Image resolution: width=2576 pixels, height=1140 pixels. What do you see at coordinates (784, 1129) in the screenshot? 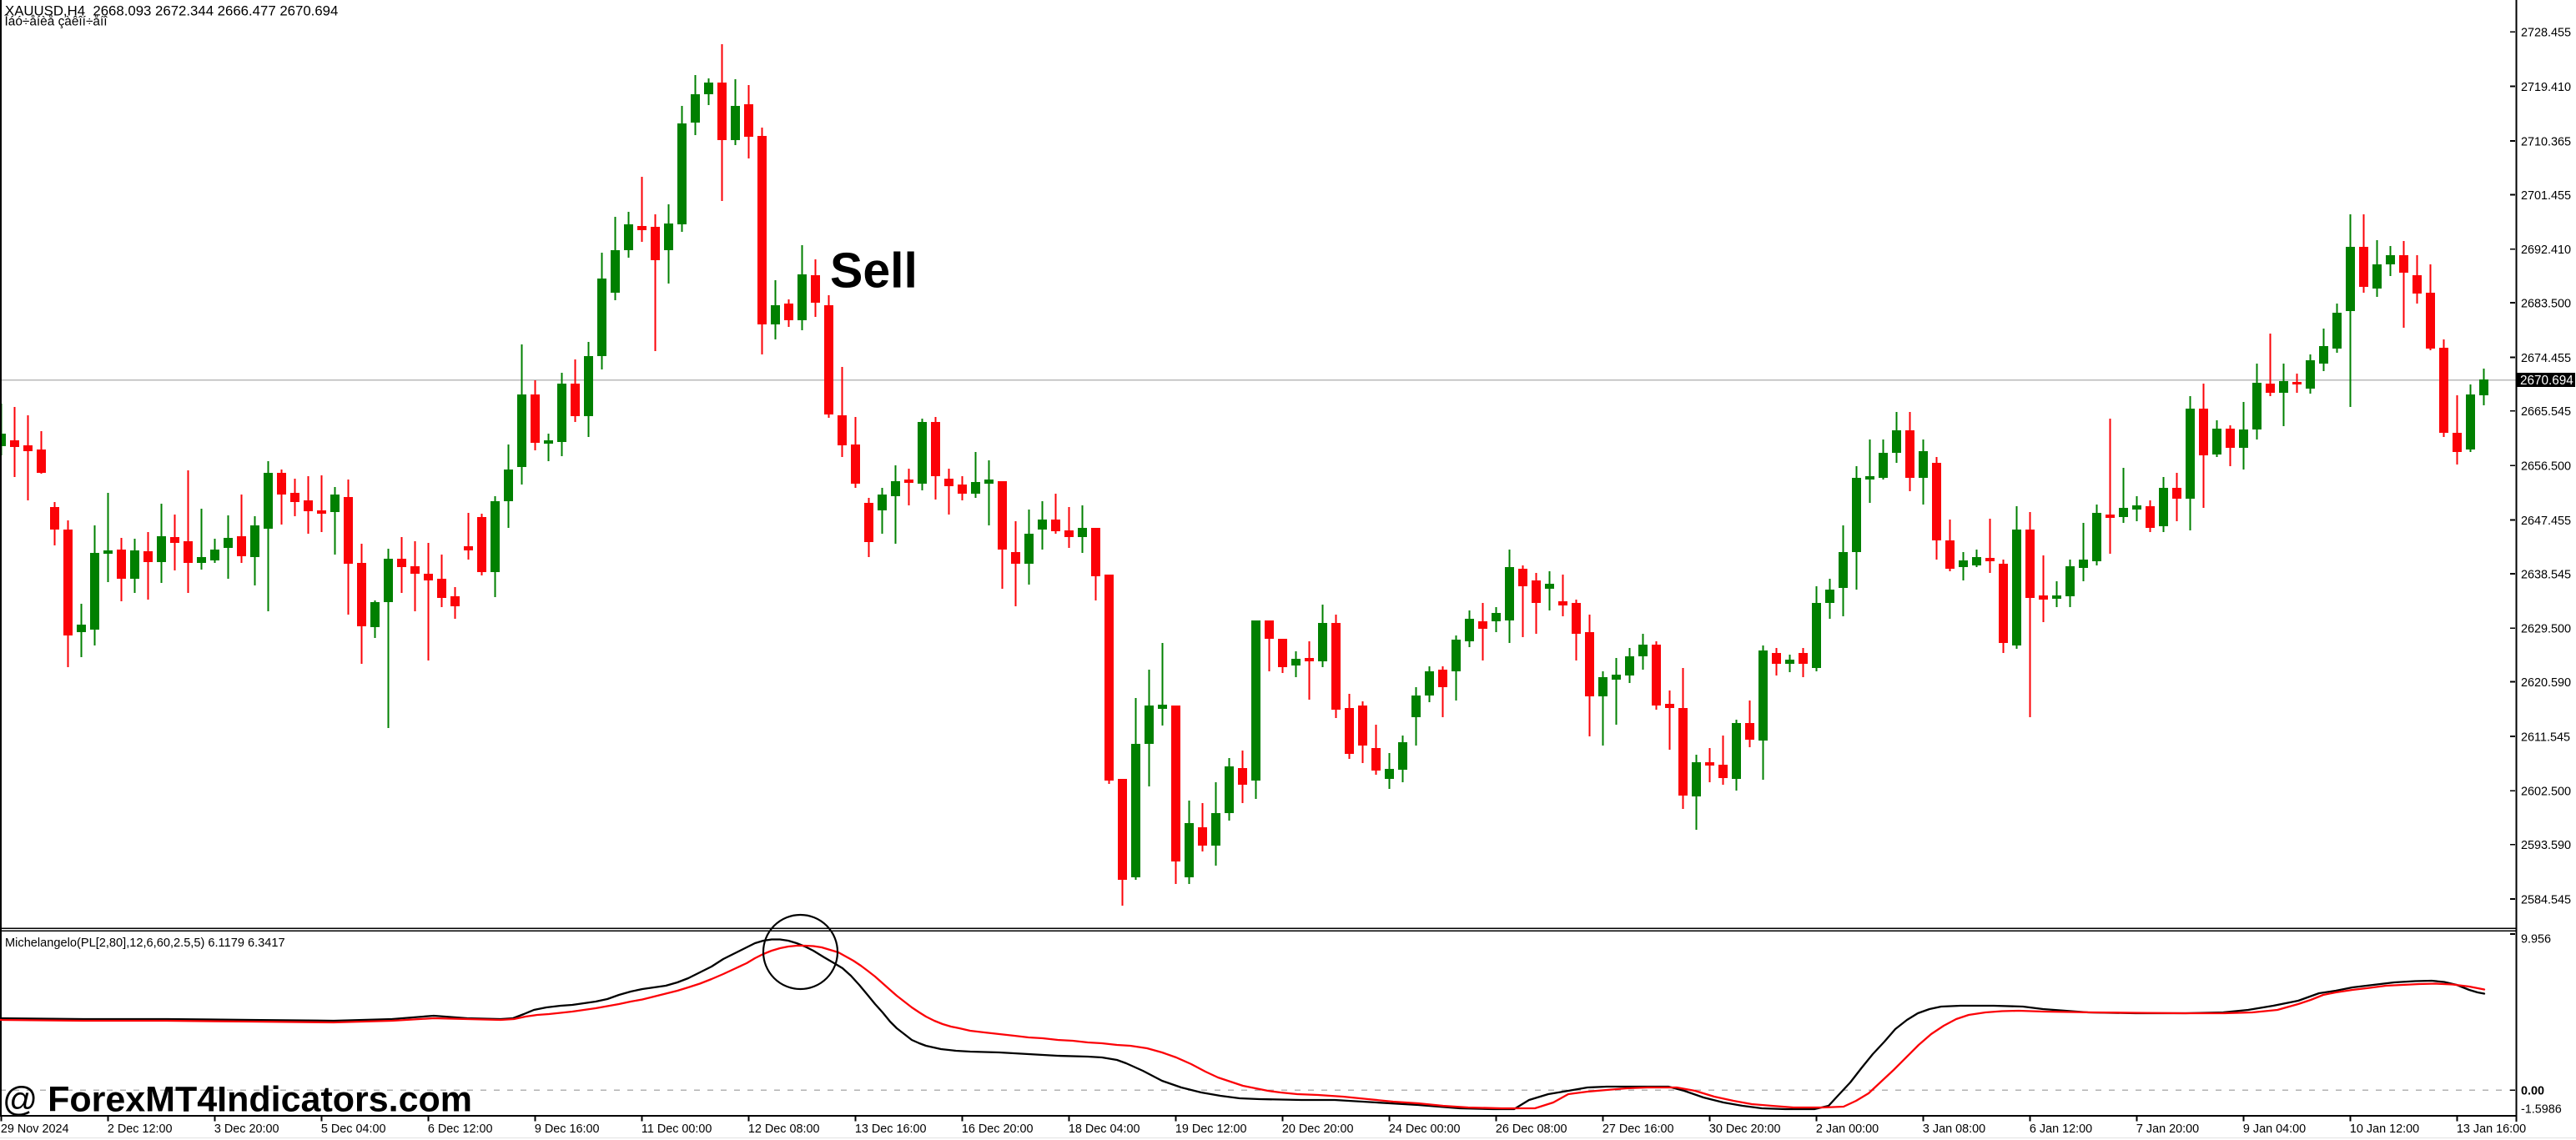
I see `svg-text: 12 Dec 08:00` at bounding box center [784, 1129].